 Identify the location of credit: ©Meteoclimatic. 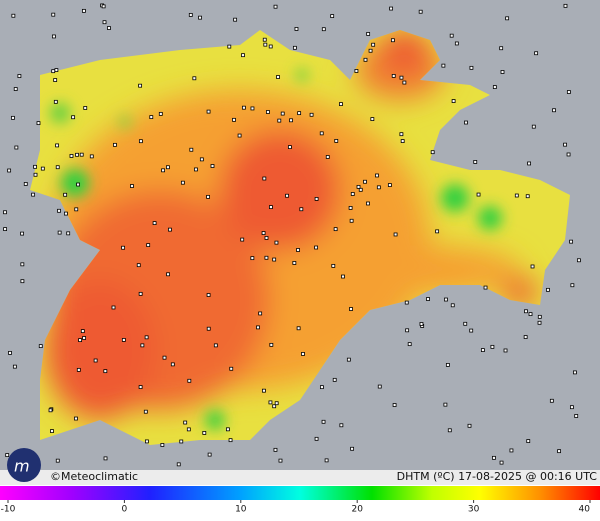
(94, 476).